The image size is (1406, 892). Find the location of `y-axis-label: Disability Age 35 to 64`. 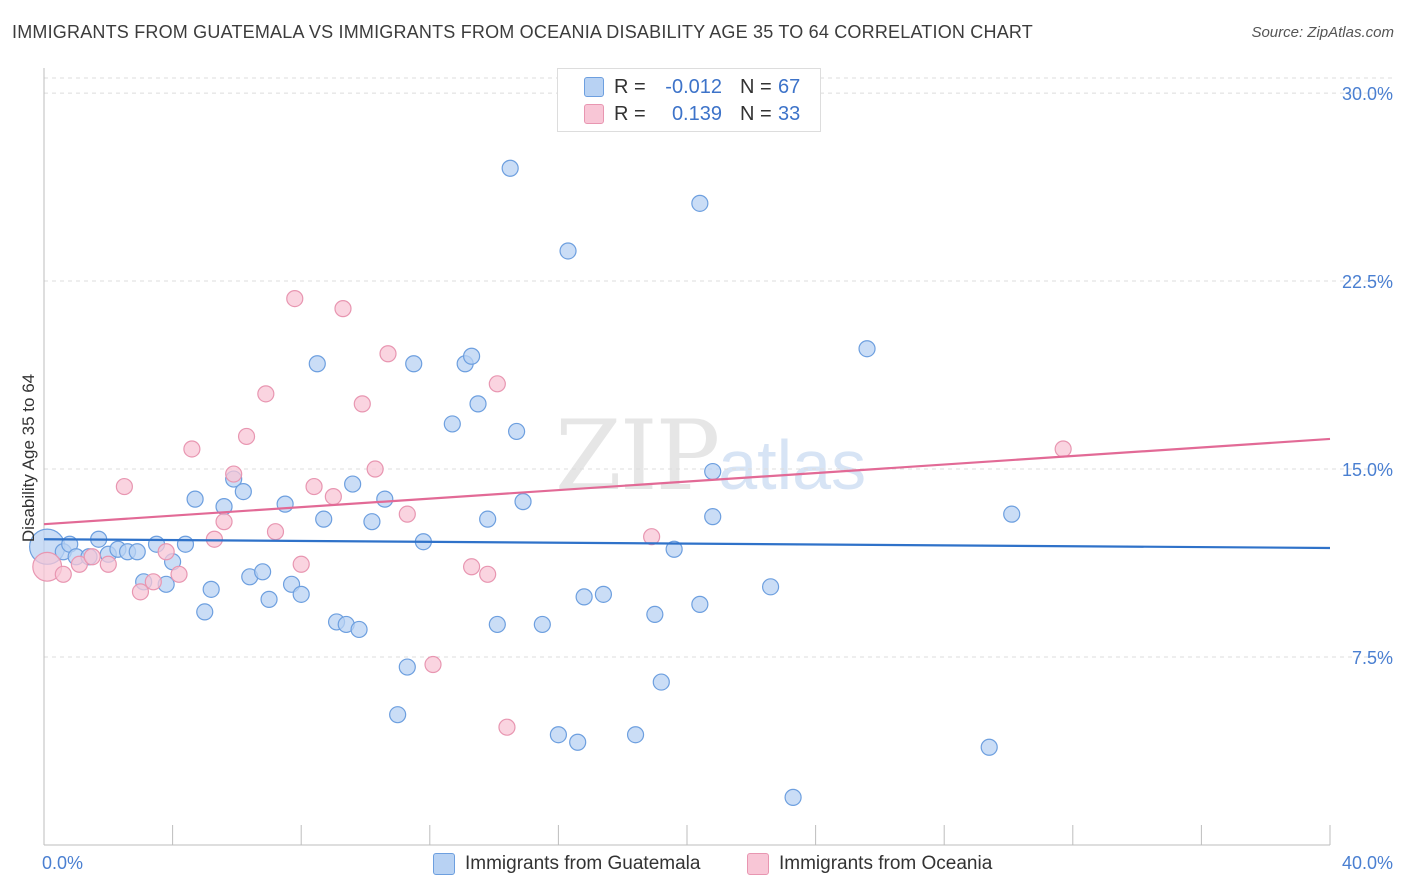

y-axis-label: Disability Age 35 to 64 is located at coordinates (28, 458).